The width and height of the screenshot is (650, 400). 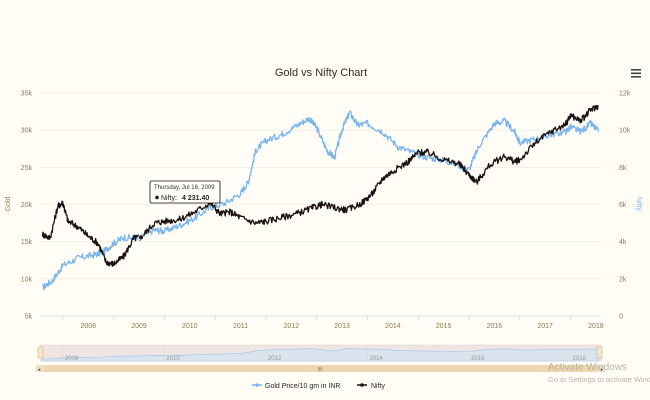 What do you see at coordinates (638, 204) in the screenshot?
I see `y-axis-right-label: Nifty` at bounding box center [638, 204].